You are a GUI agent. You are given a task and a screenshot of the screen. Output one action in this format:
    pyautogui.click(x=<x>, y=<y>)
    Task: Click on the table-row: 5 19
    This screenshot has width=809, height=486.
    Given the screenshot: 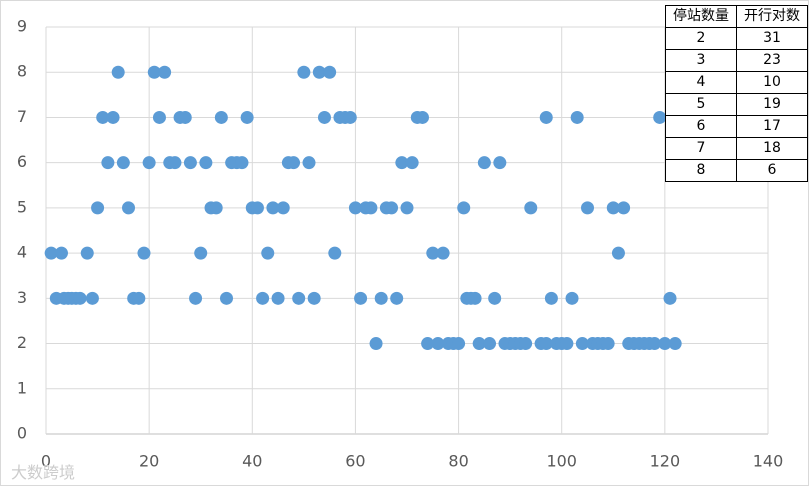 What is the action you would take?
    pyautogui.click(x=736, y=104)
    